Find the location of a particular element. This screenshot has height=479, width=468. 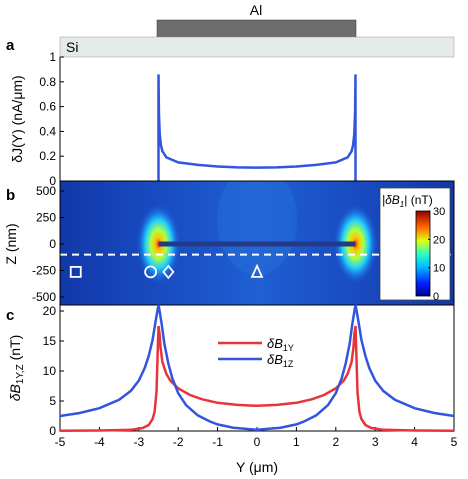

panel-c-xtick-label: 0 is located at coordinates (257, 442).